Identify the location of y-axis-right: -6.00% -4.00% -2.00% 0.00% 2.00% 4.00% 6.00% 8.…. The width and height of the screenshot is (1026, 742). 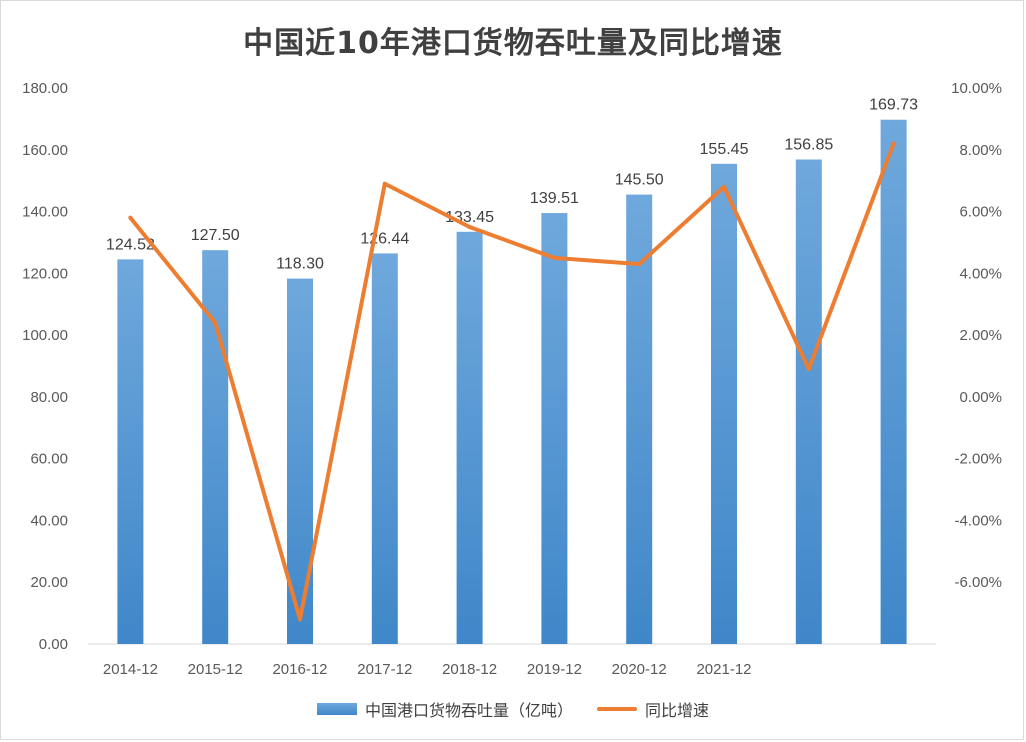
(976, 335).